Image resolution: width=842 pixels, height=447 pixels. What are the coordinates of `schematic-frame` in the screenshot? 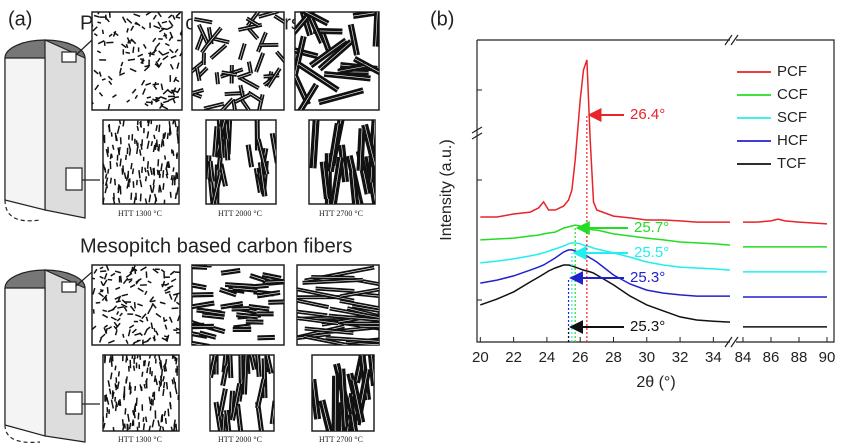 It's located at (136, 305).